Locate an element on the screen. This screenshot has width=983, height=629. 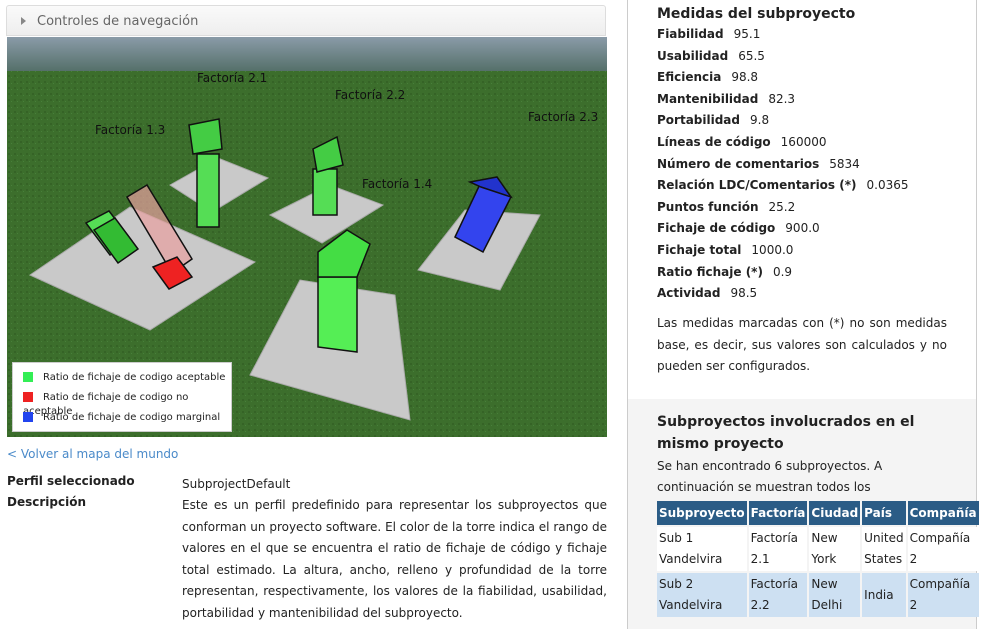
measure-row: Número de comentarios 5834 is located at coordinates (758, 164).